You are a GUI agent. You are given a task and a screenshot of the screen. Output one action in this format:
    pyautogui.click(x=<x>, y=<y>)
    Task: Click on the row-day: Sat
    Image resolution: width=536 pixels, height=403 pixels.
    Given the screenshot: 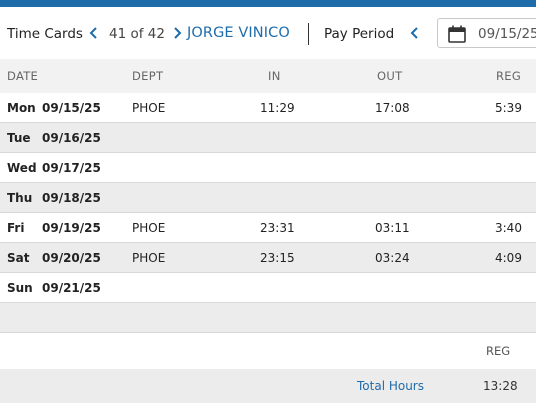 What is the action you would take?
    pyautogui.click(x=18, y=258)
    